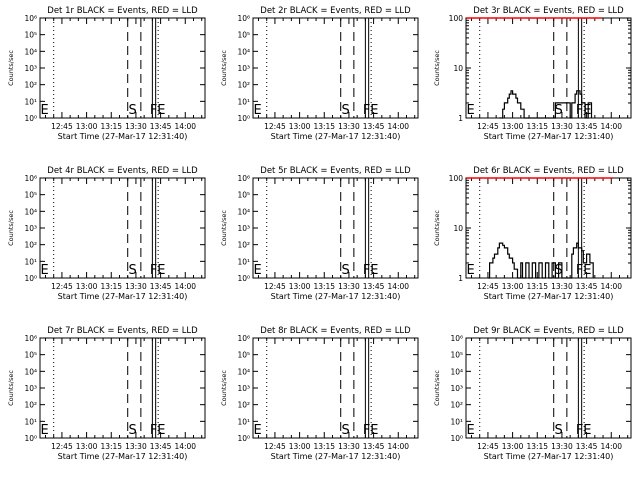 The width and height of the screenshot is (640, 480). I want to click on y-tick-label: 10, so click(458, 68).